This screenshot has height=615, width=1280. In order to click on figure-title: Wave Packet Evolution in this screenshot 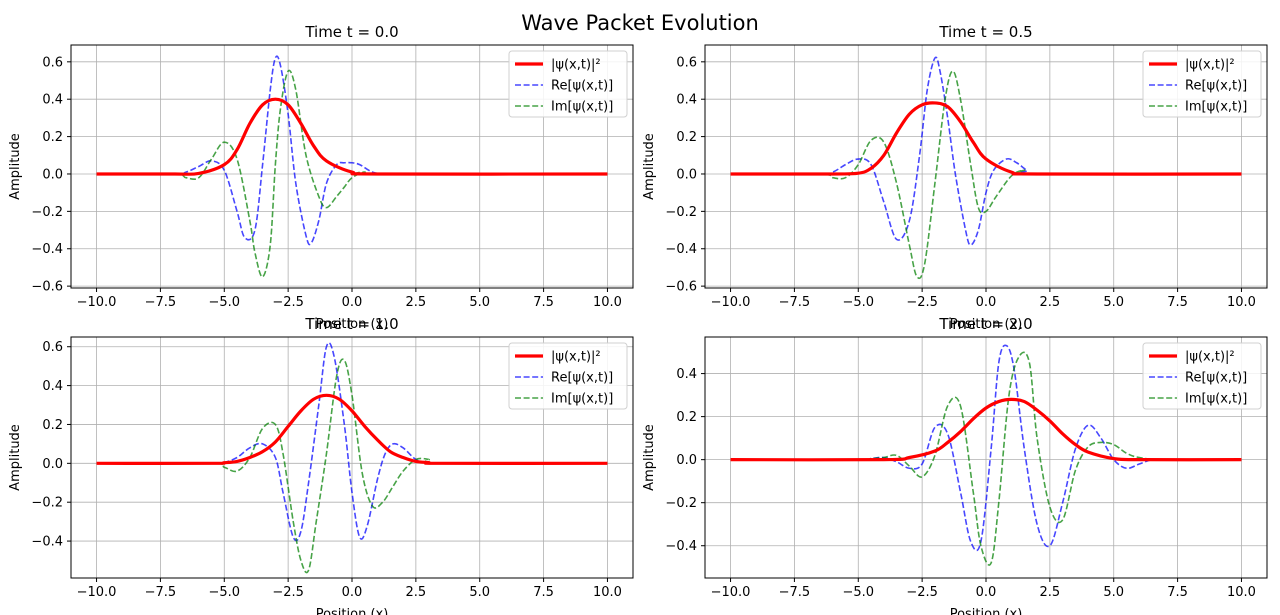, I will do `click(640, 23)`.